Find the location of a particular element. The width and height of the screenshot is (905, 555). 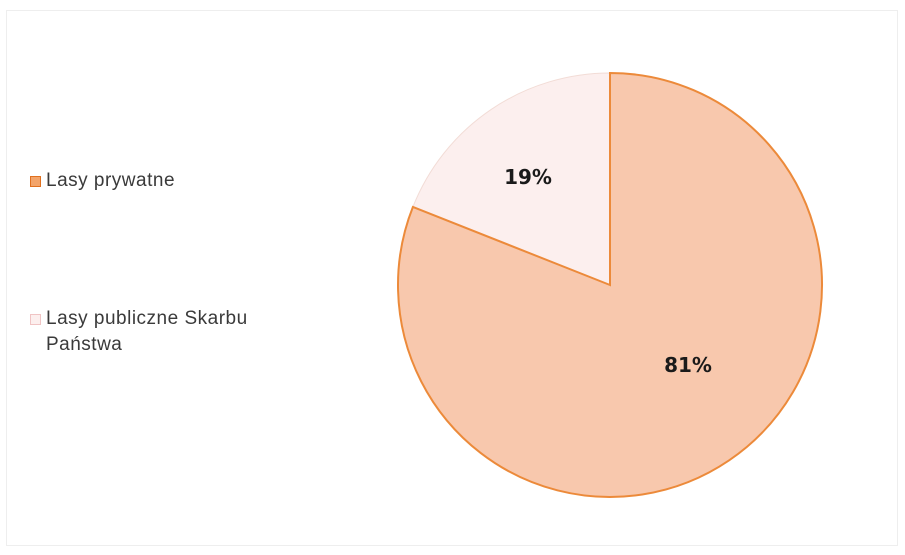

legend-item-lasy-prywatne: Lasy prywatne is located at coordinates (102, 181).